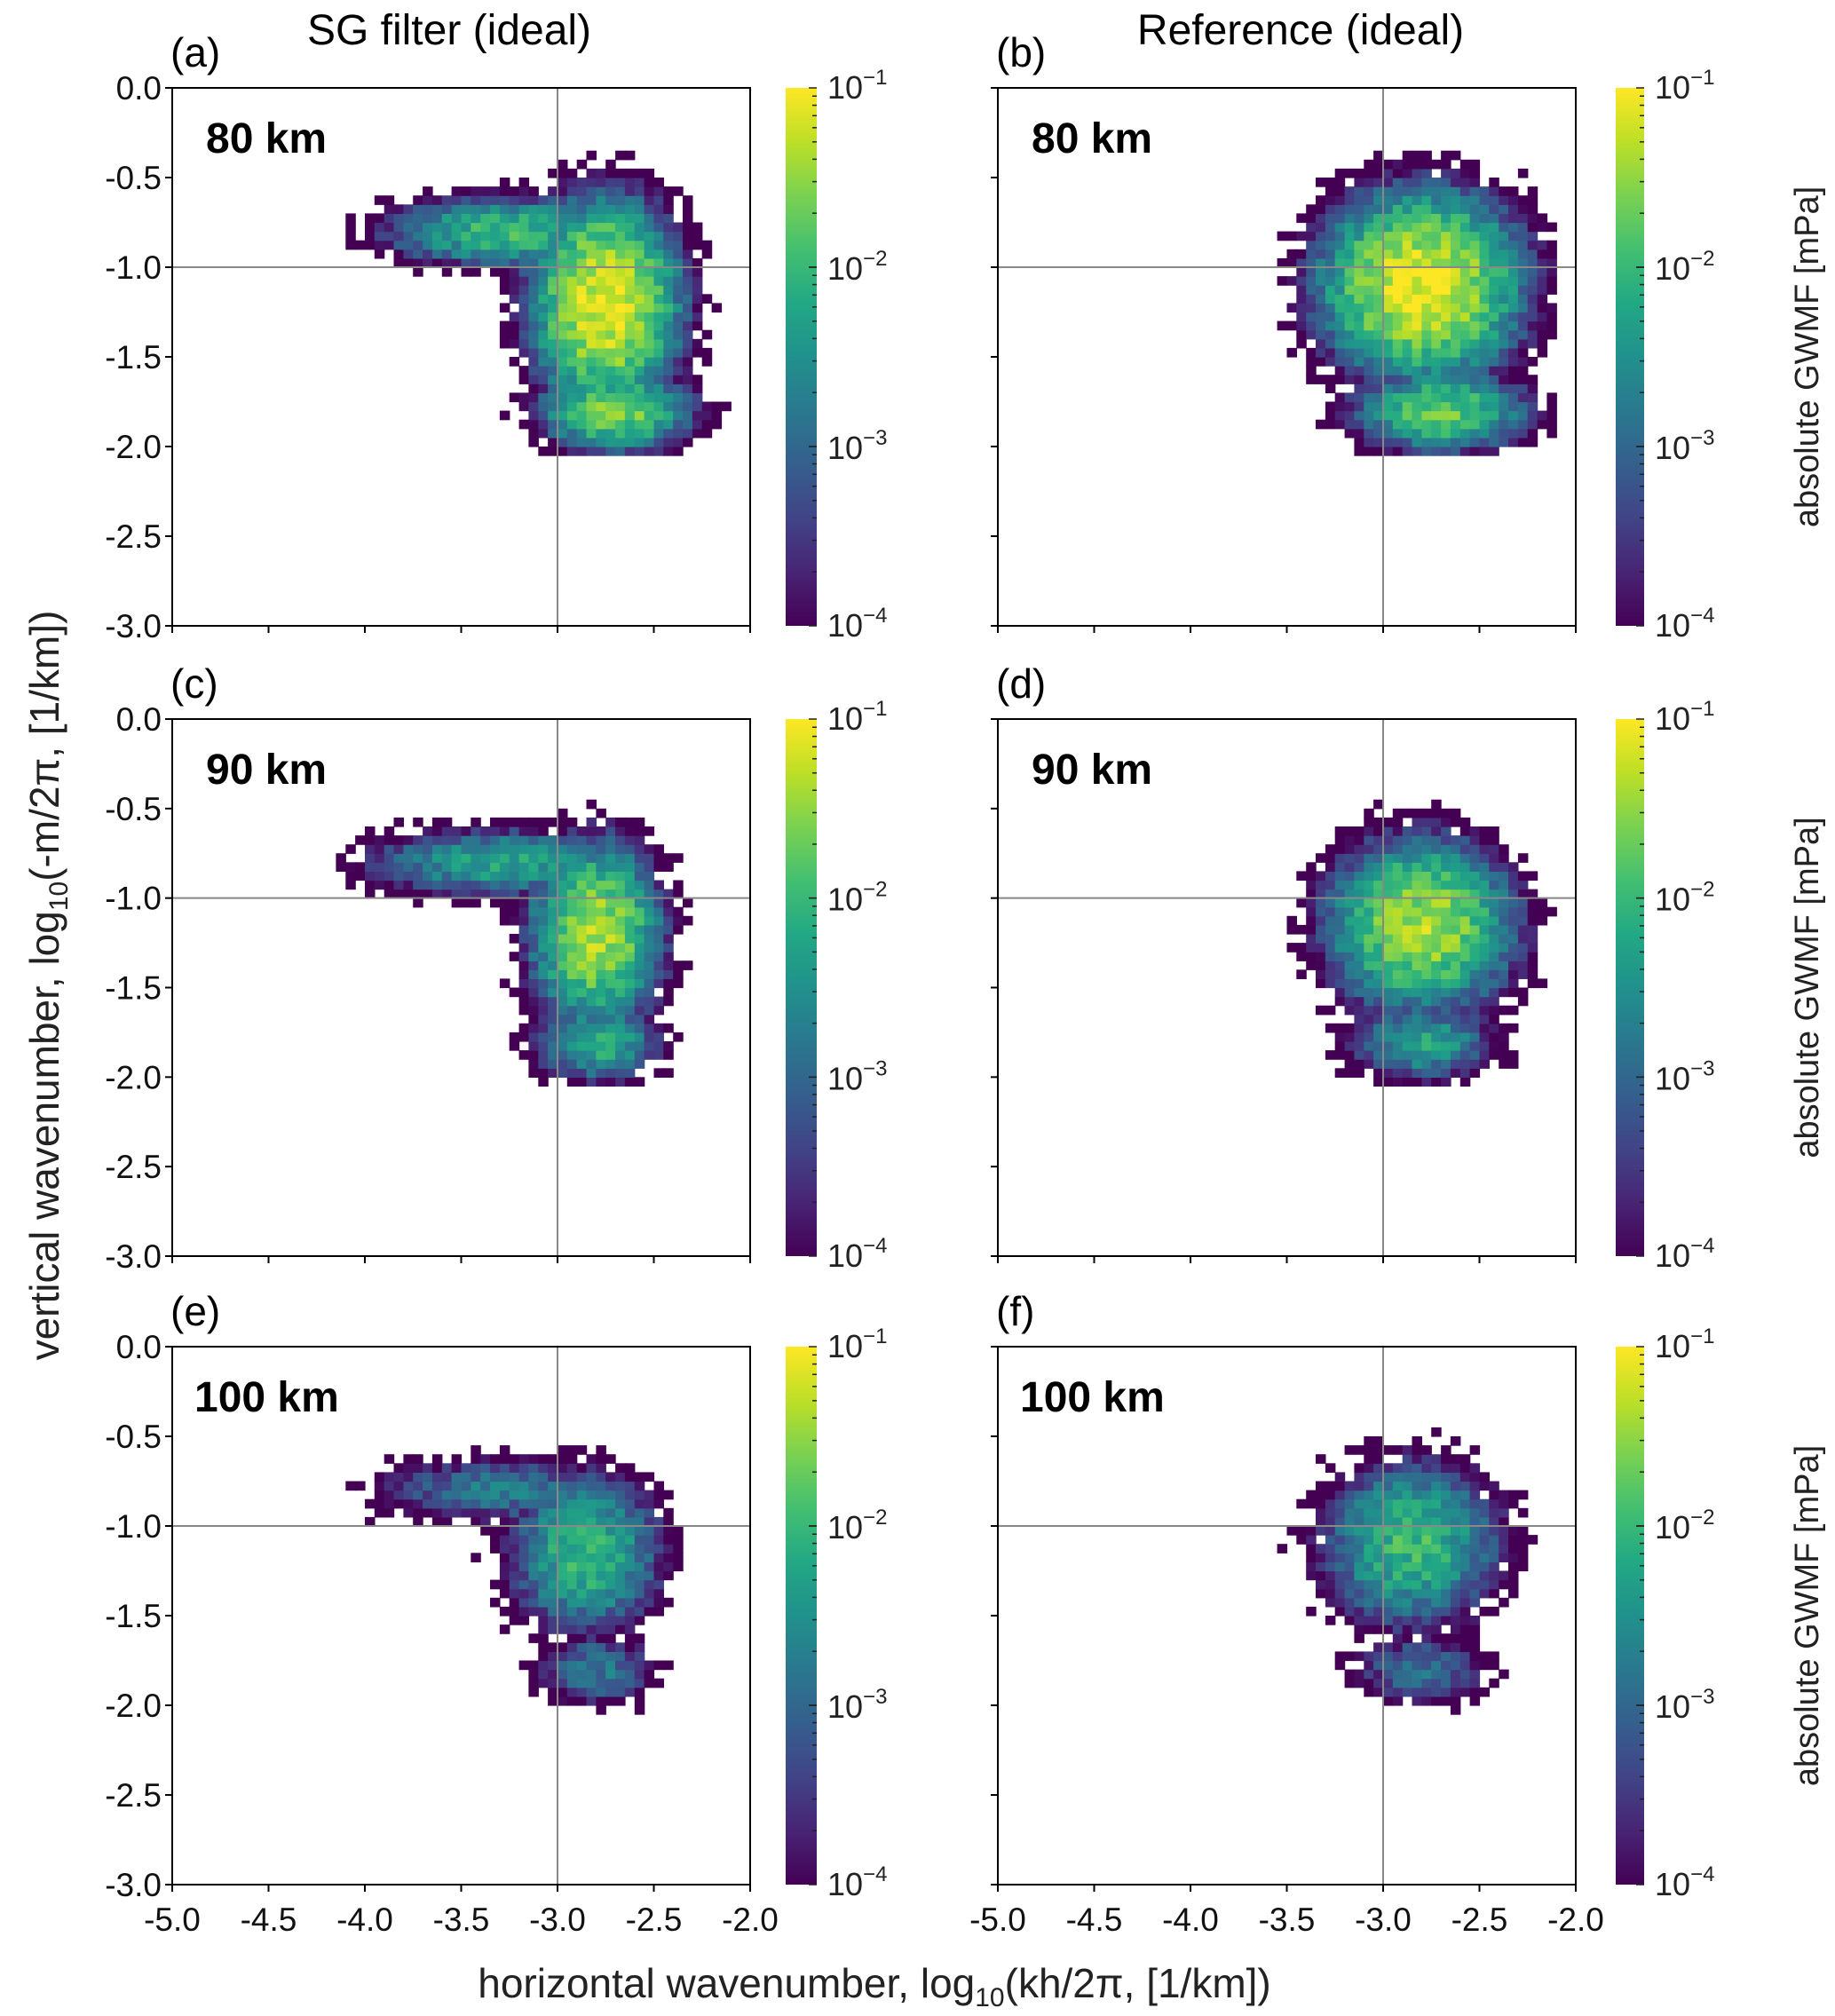 The height and width of the screenshot is (2016, 1835). I want to click on x-axis-label-rest: (kh/2π, [1/km]), so click(1138, 1983).